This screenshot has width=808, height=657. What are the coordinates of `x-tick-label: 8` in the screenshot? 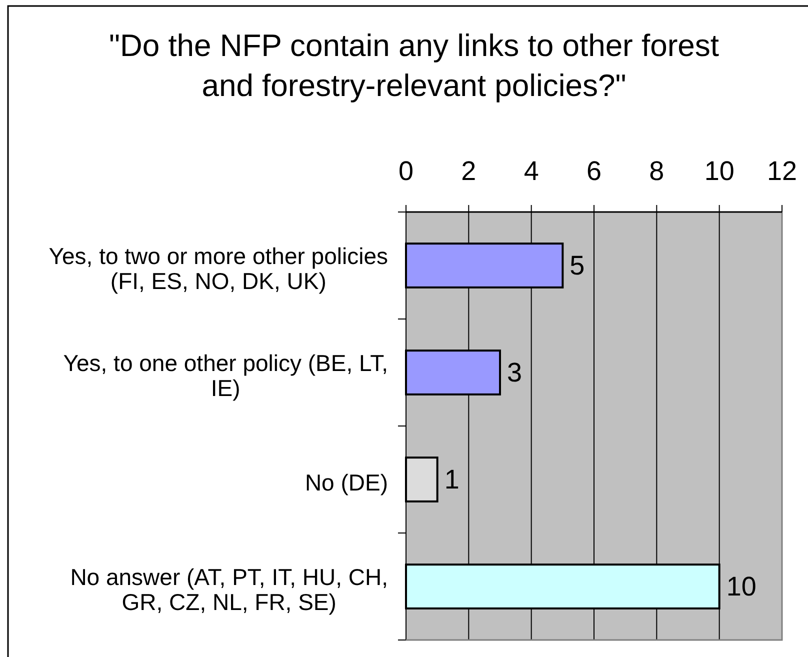 It's located at (656, 171).